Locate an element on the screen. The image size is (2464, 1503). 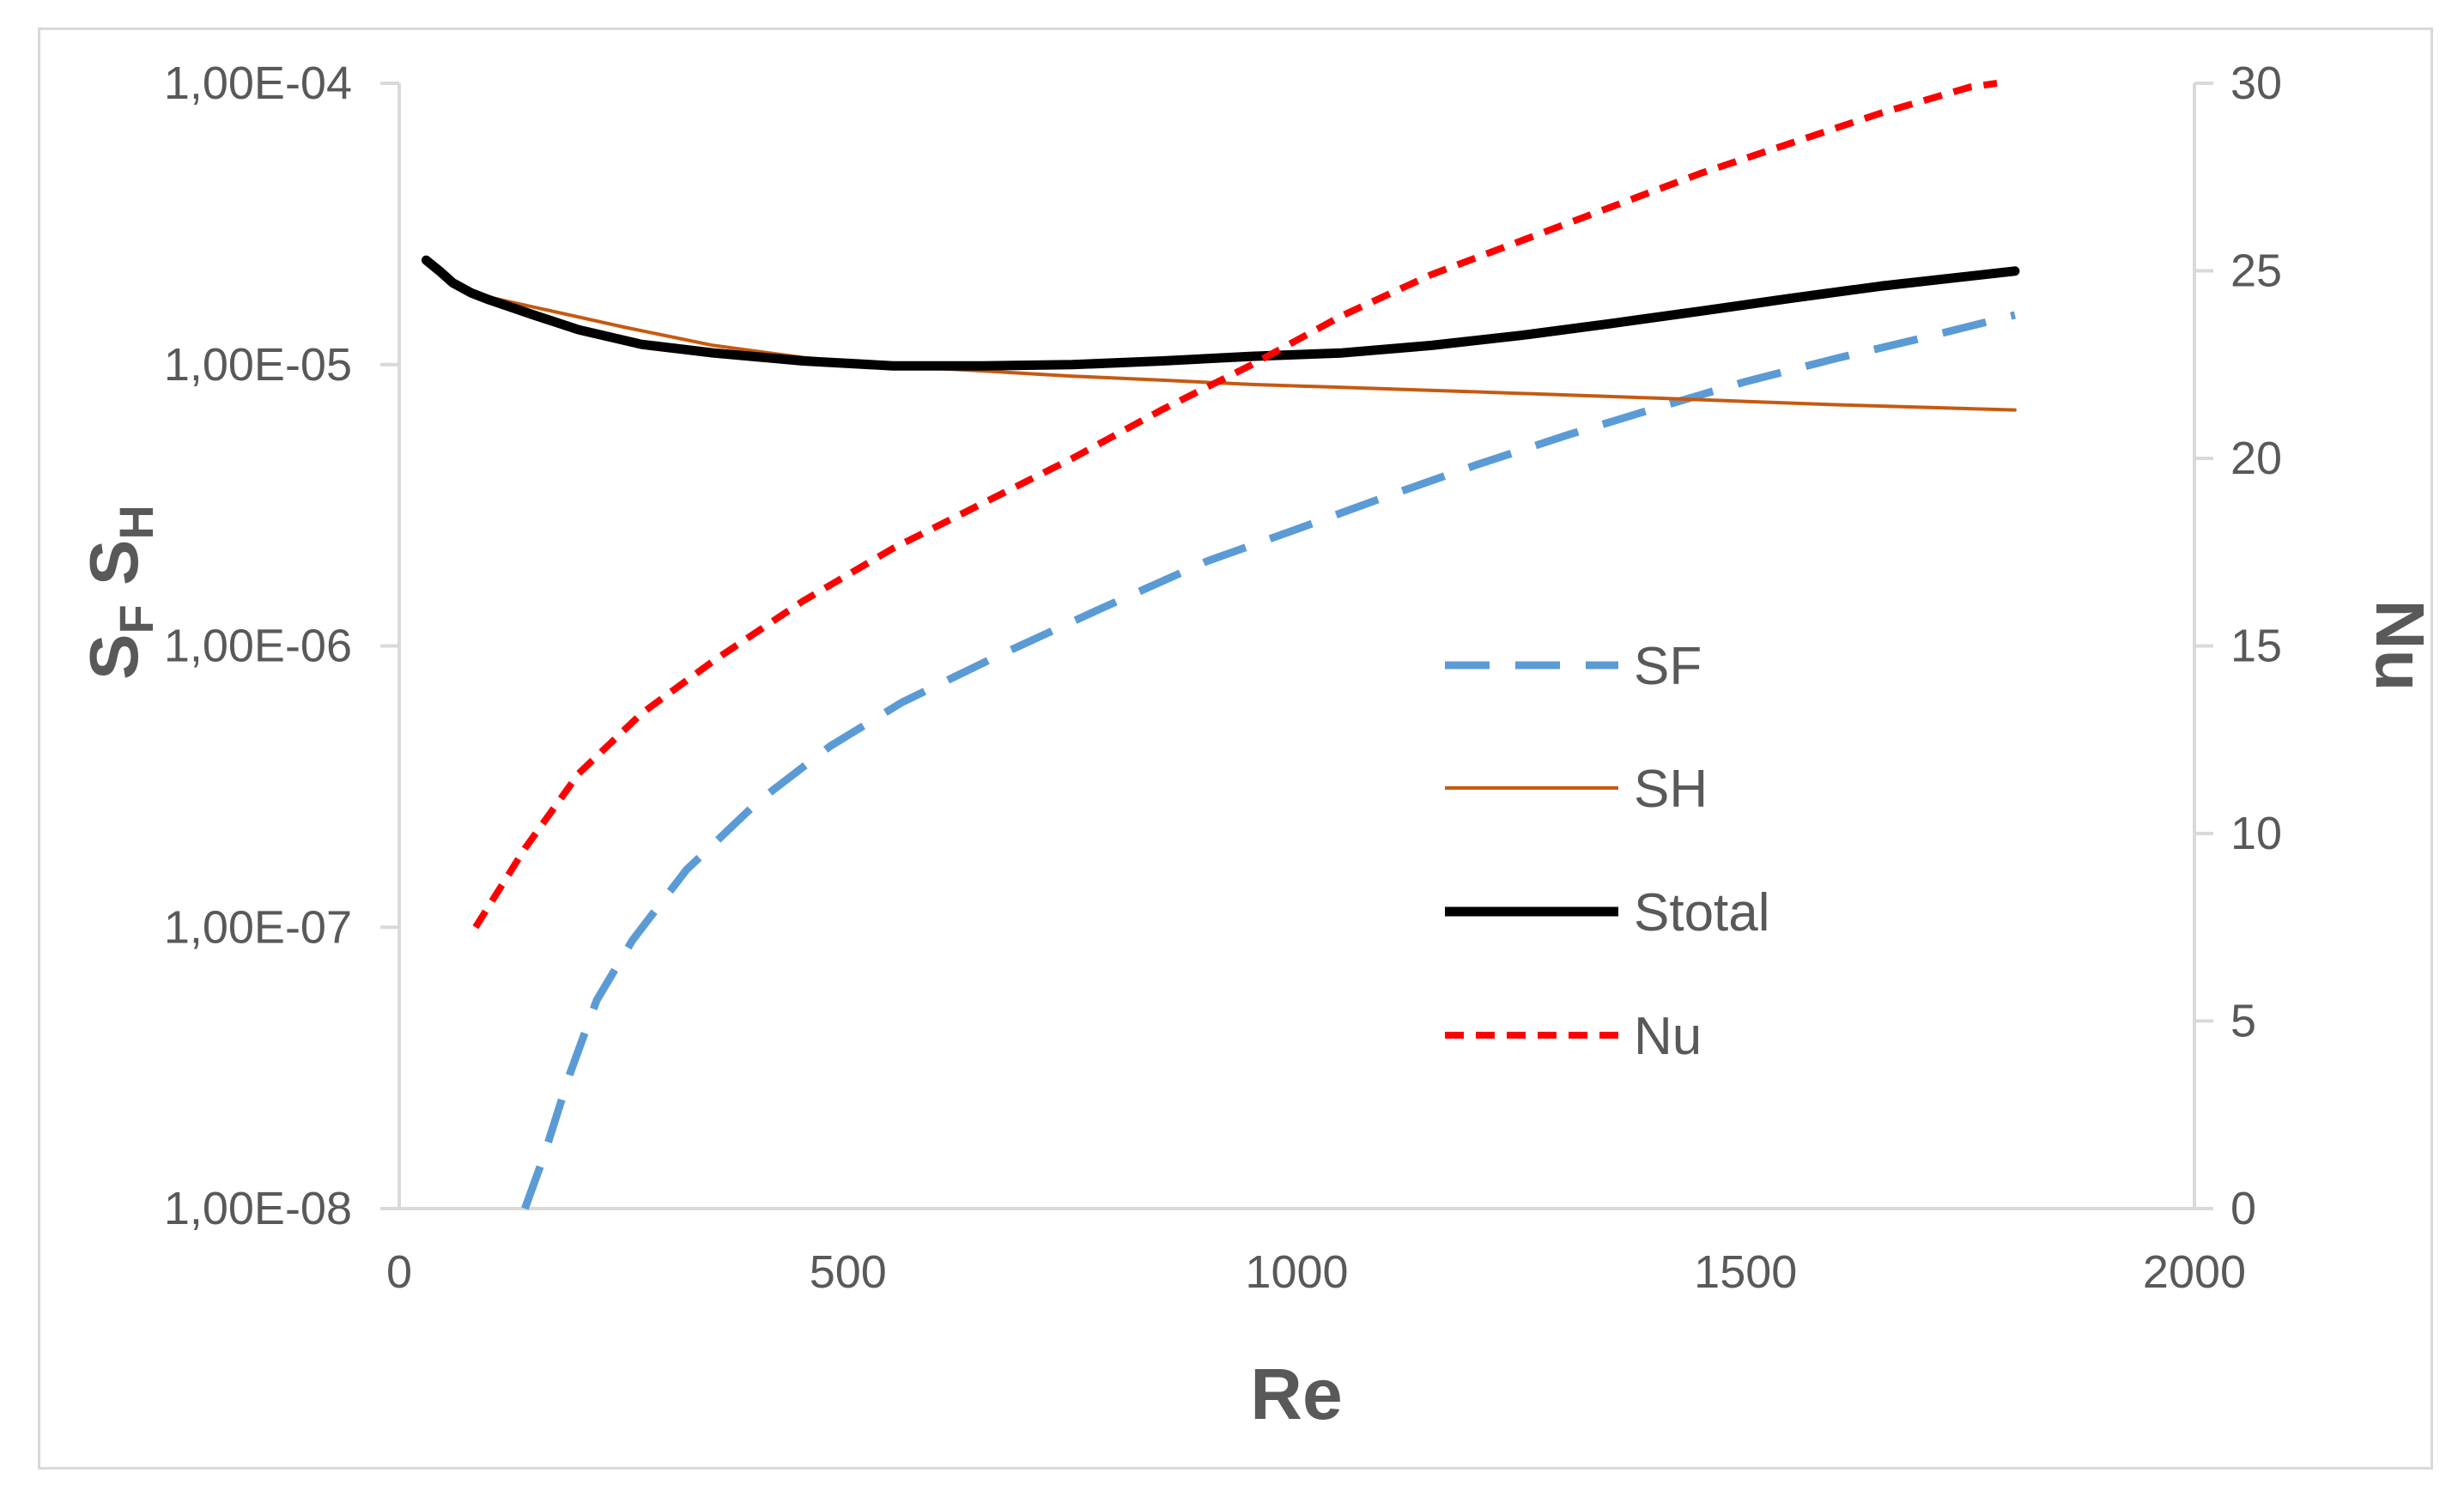
x-tick-label: 0 is located at coordinates (399, 1272).